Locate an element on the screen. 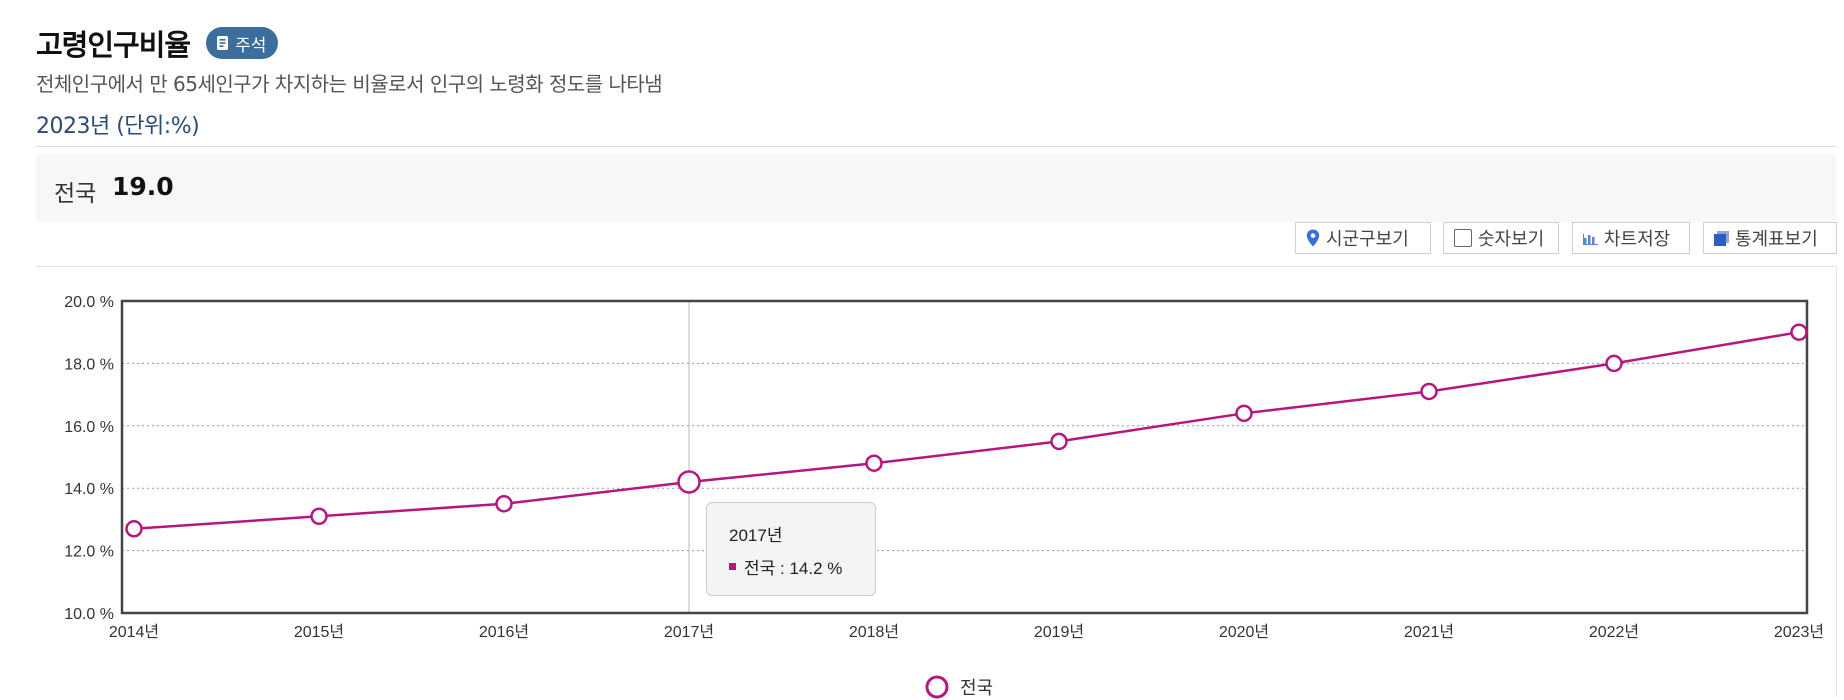 The image size is (1844, 700). period-label: 2023년 (단위:%) is located at coordinates (118, 126).